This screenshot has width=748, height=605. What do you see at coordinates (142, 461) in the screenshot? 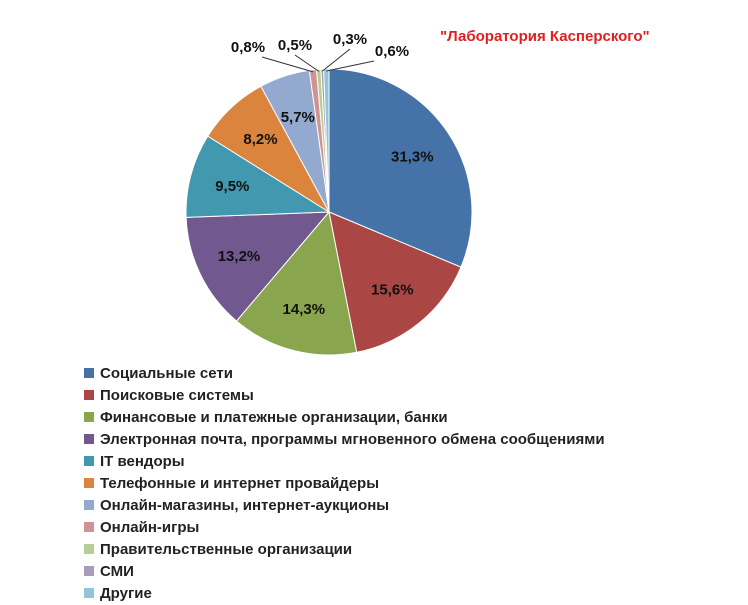
I see `legend-label: IT вендоры` at bounding box center [142, 461].